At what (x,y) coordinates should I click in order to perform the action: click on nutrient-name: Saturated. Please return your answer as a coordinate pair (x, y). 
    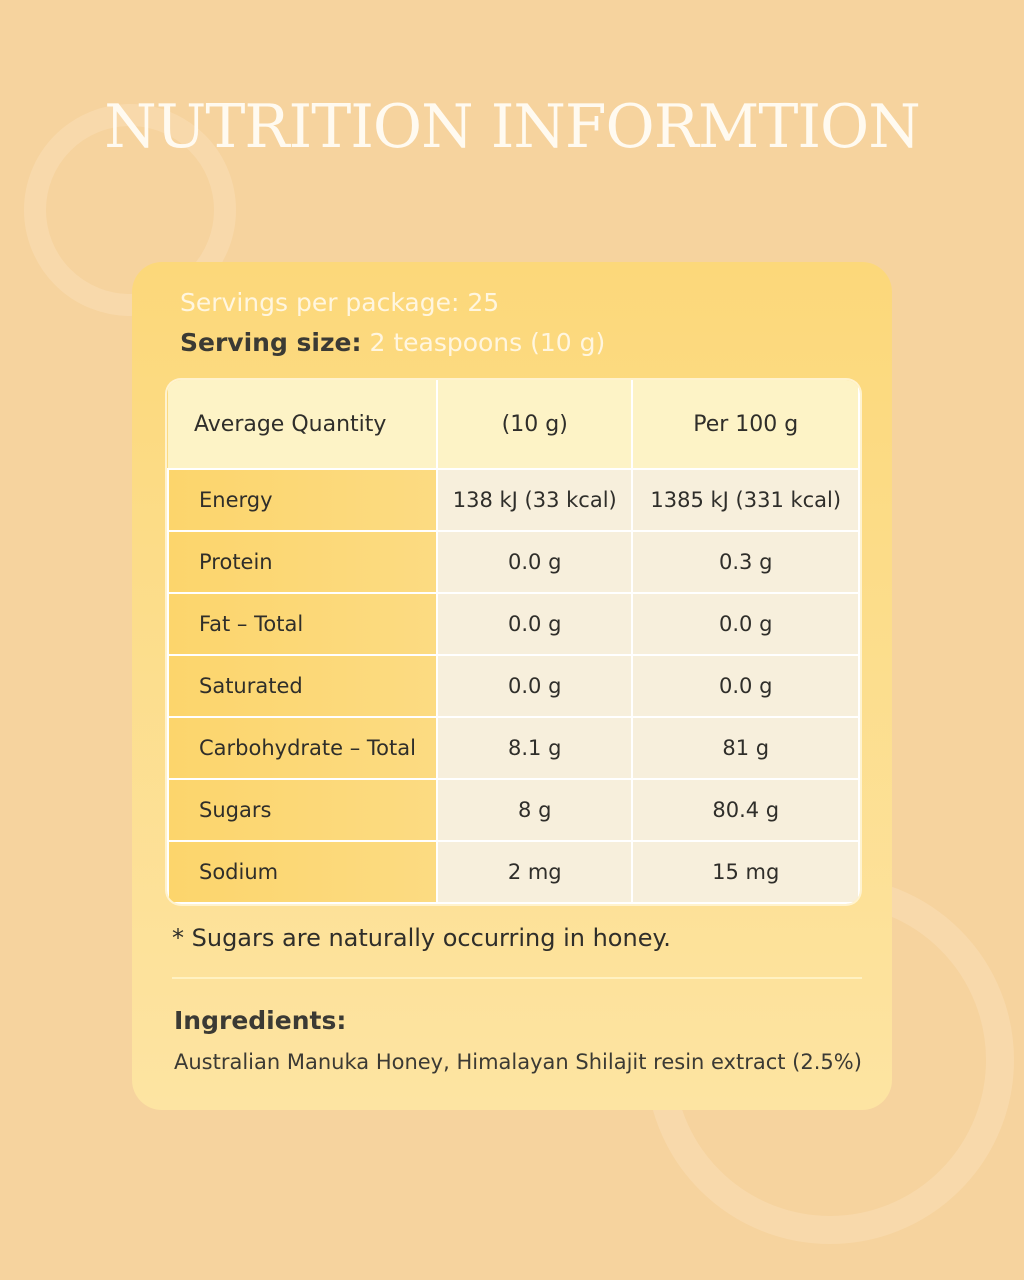
    Looking at the image, I should click on (302, 686).